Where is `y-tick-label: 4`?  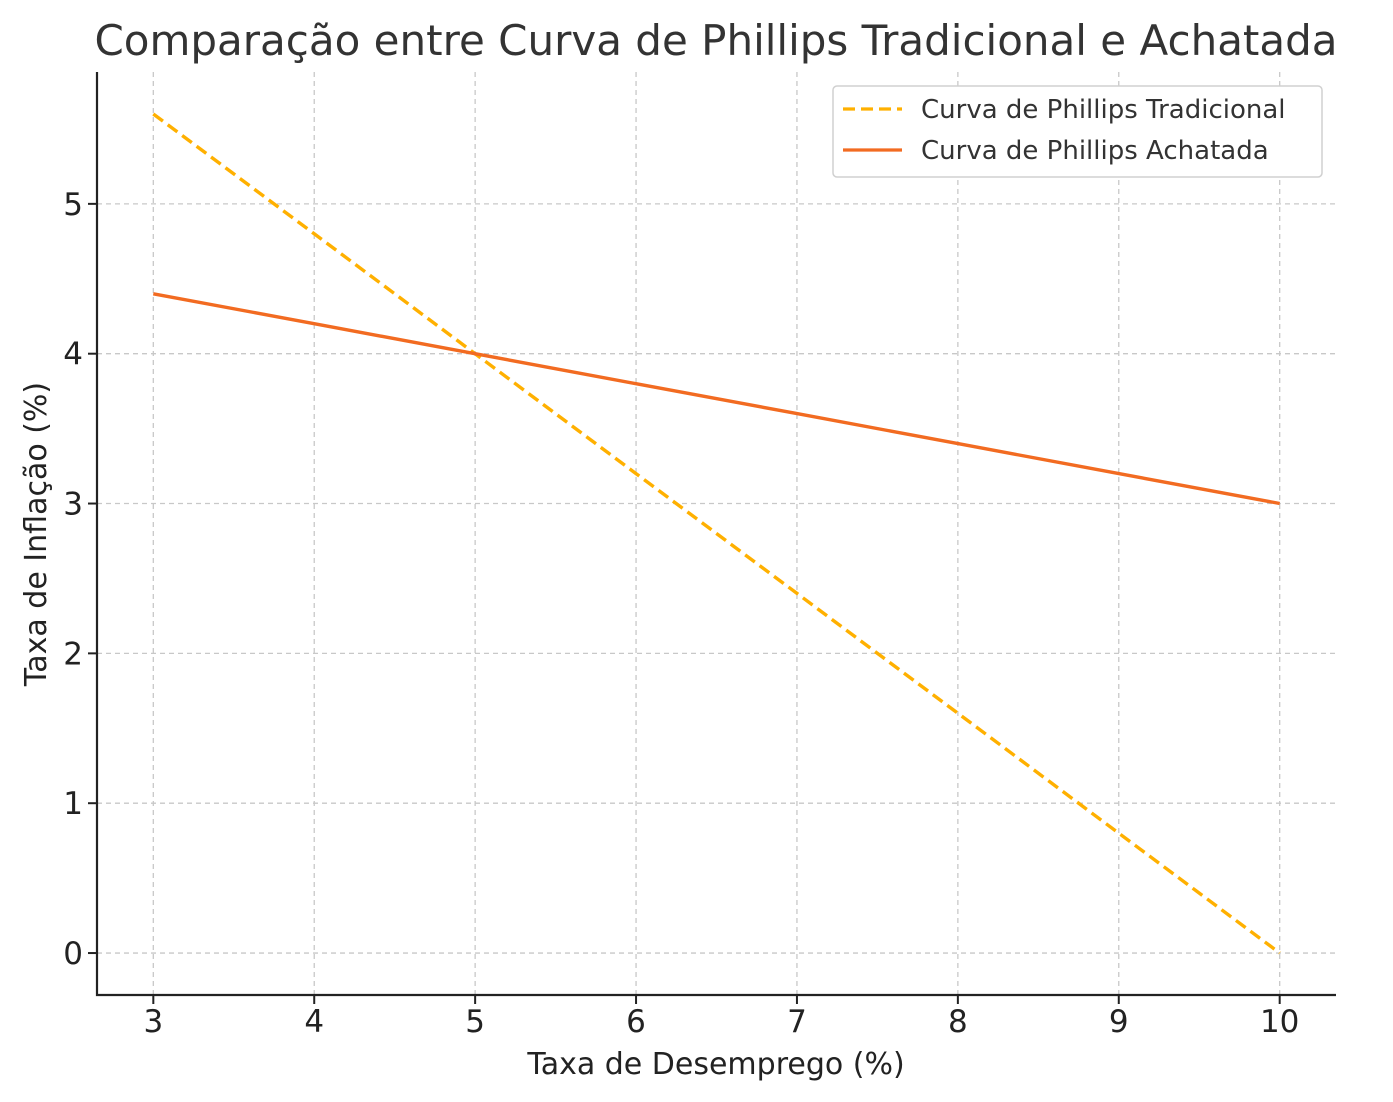
y-tick-label: 4 is located at coordinates (73, 355).